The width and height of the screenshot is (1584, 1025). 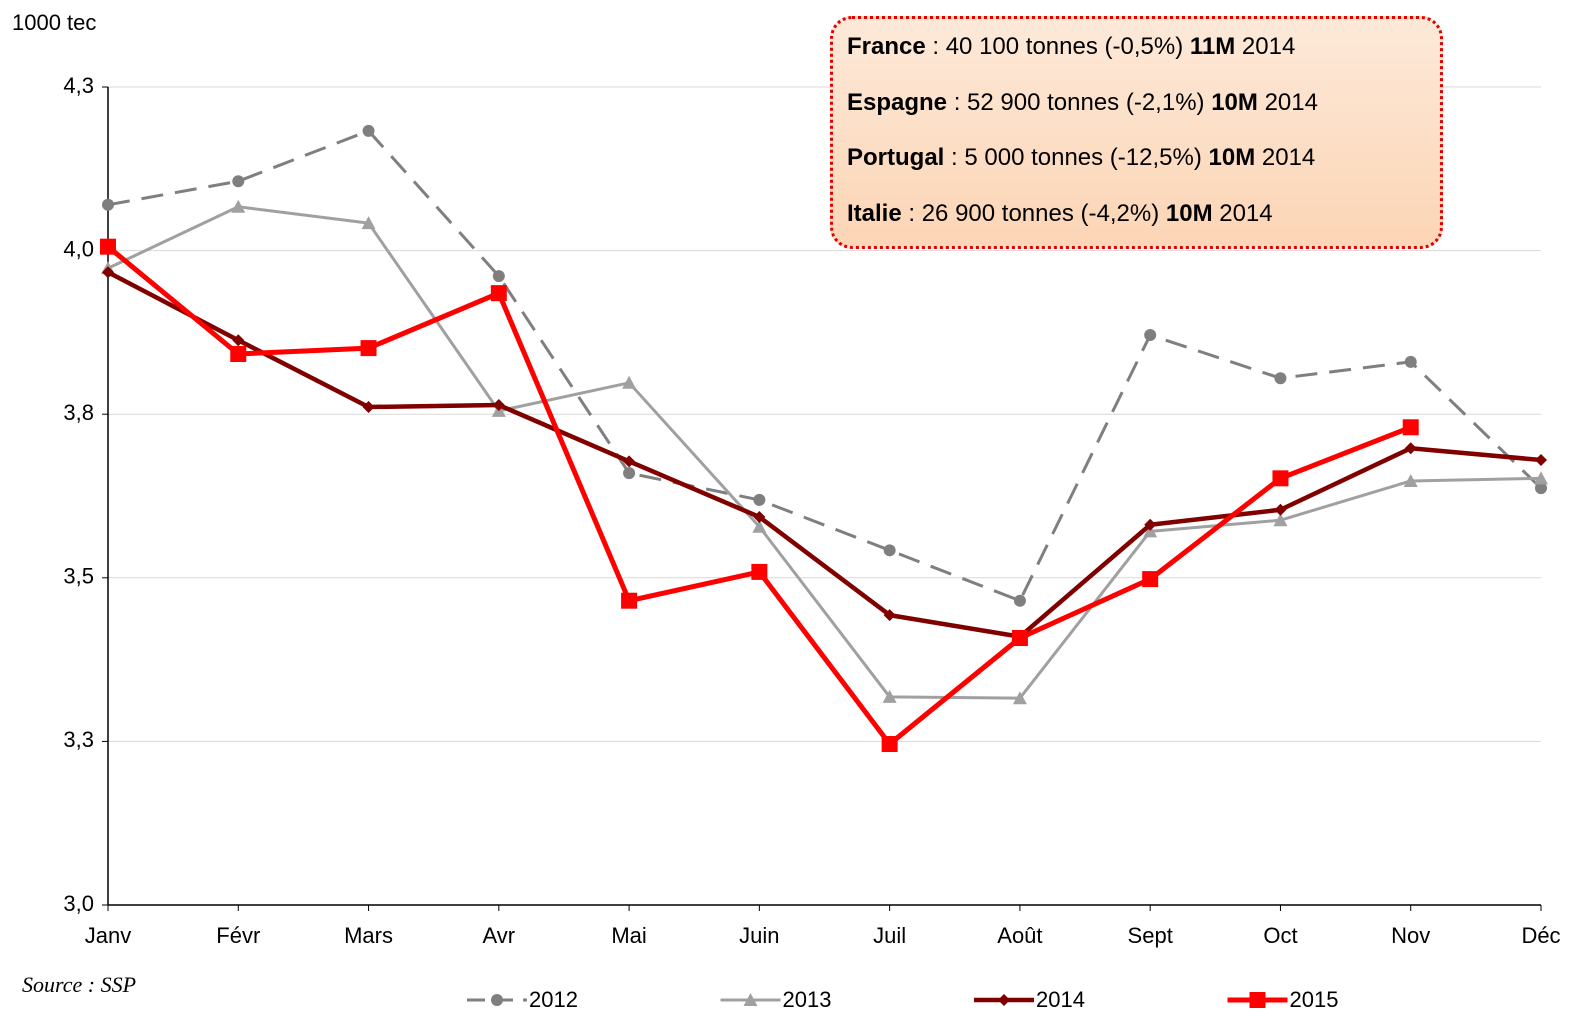 What do you see at coordinates (78, 739) in the screenshot?
I see `y-tick-label: 3,3` at bounding box center [78, 739].